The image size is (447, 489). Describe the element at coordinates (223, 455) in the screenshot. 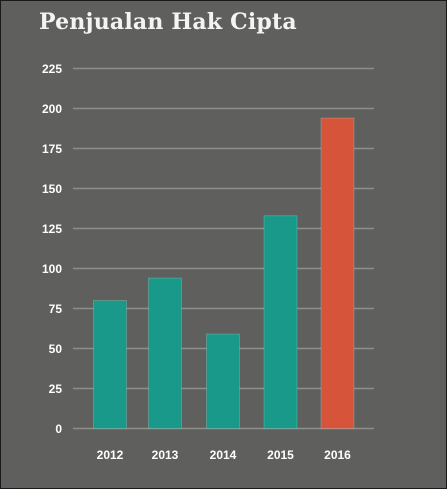

I see `x-tick-label: 2014` at that location.